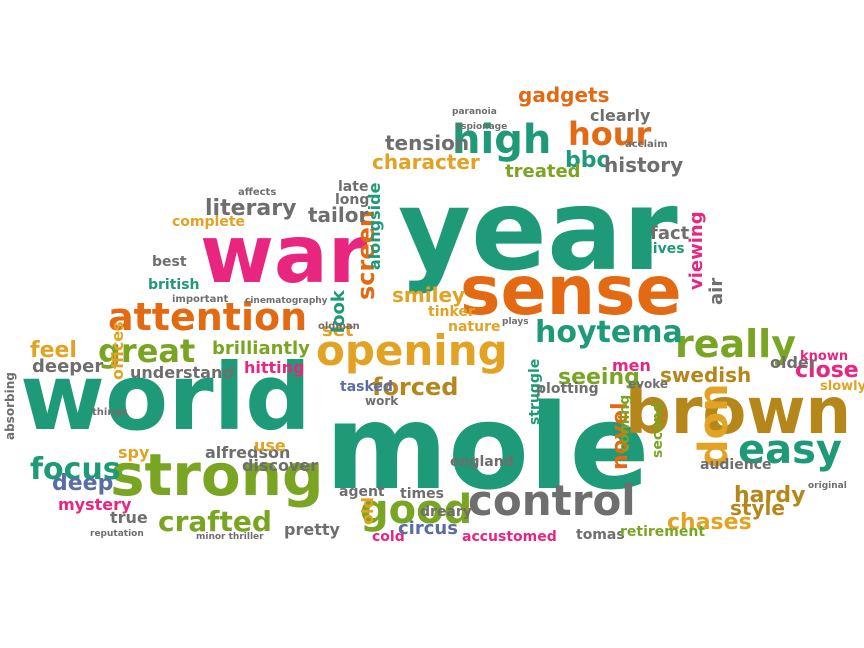 The width and height of the screenshot is (864, 648). Describe the element at coordinates (261, 348) in the screenshot. I see `cloud-word-brilliantly: brilliantly` at that location.